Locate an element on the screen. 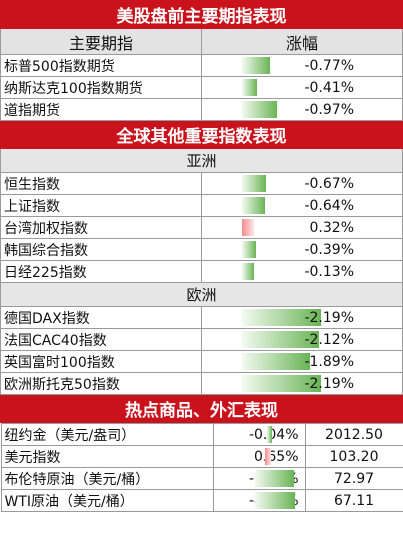  change-value: -0.97% is located at coordinates (329, 109).